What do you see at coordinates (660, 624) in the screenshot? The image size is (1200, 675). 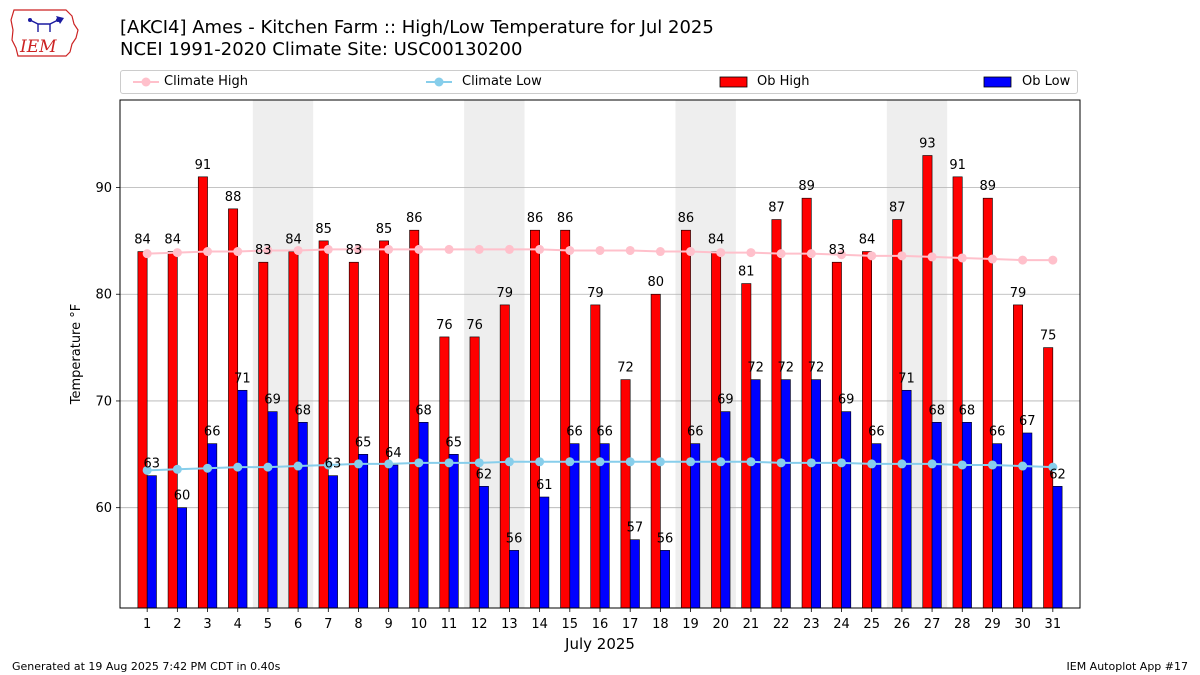 I see `x-tick-label: 18` at bounding box center [660, 624].